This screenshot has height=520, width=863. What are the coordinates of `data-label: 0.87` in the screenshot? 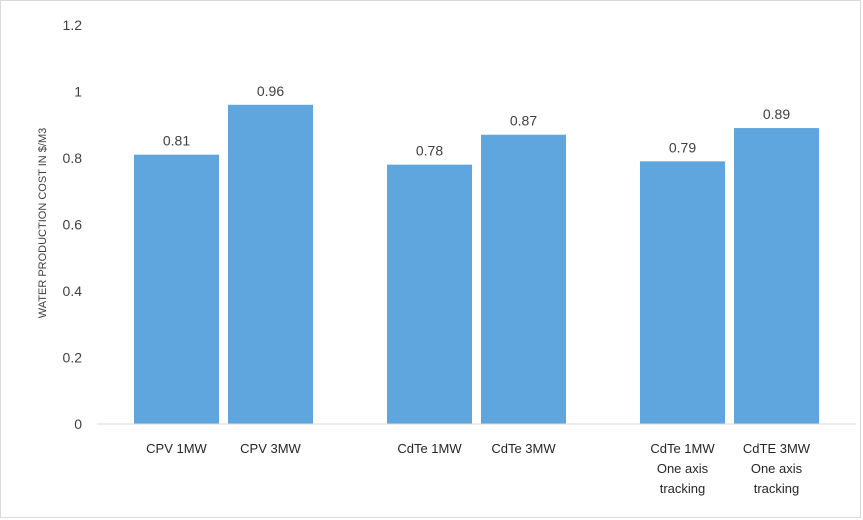 It's located at (523, 121).